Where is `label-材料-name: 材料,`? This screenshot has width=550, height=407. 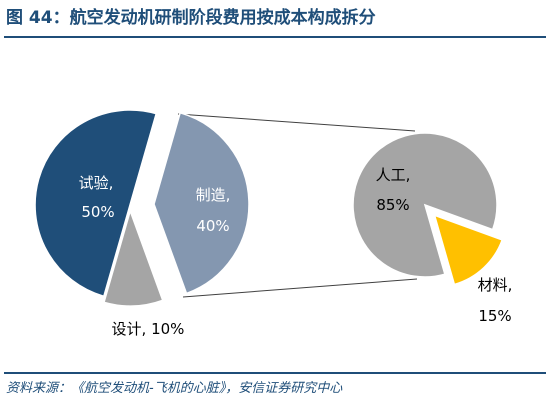 label-材料-name: 材料, is located at coordinates (495, 285).